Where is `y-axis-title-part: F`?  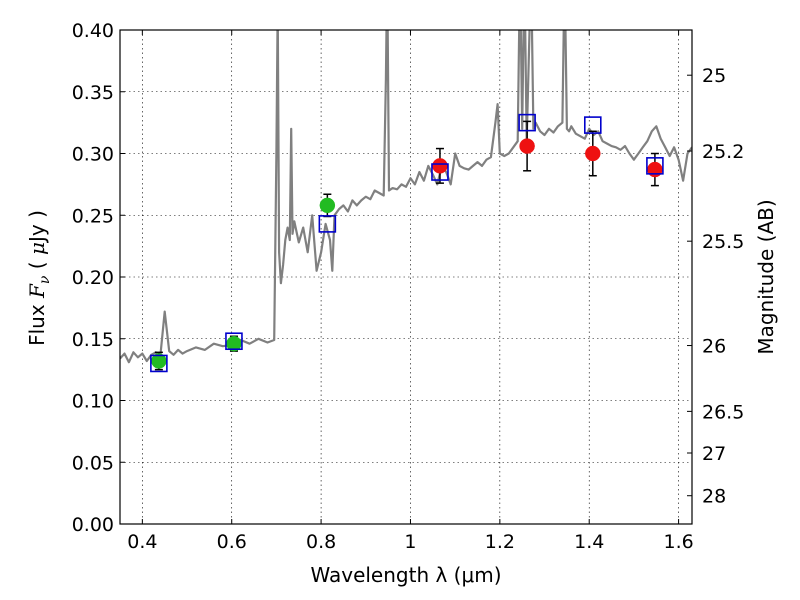 y-axis-title-part: F is located at coordinates (37, 291).